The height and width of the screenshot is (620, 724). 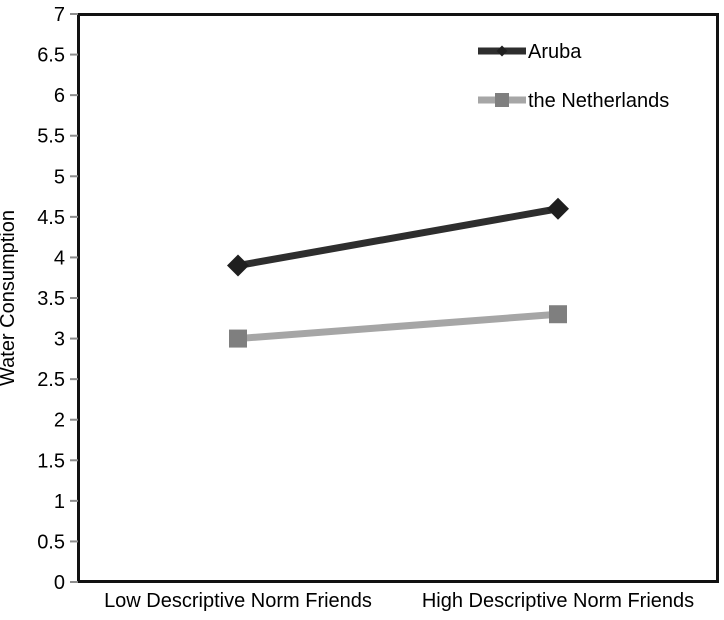 I want to click on legend-diamond-marker-icon, so click(x=502, y=51).